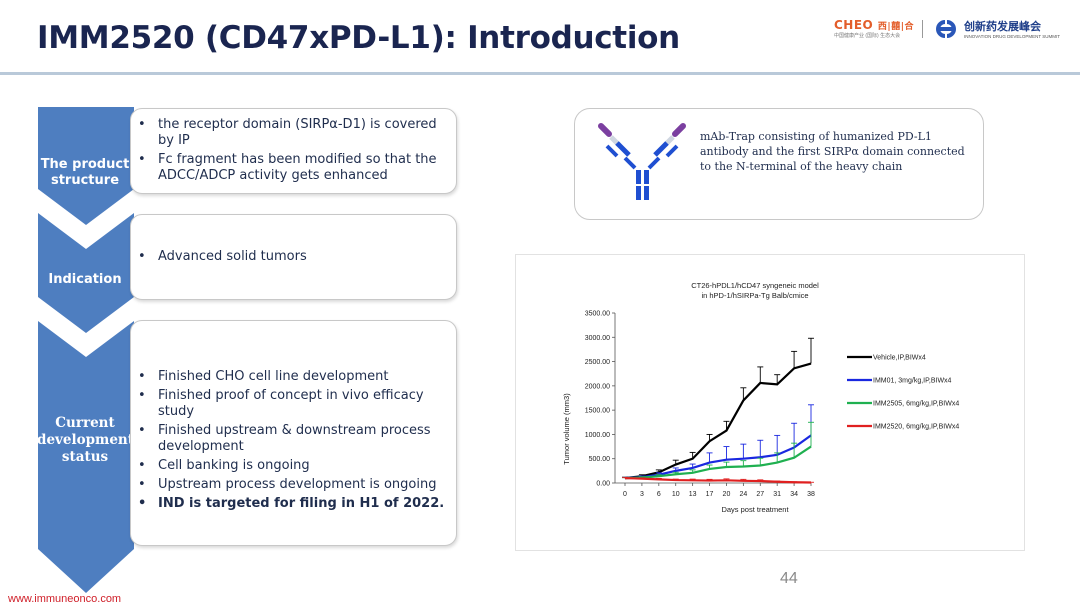  Describe the element at coordinates (597, 314) in the screenshot. I see `chart-y-tick-label: 3500.00` at that location.